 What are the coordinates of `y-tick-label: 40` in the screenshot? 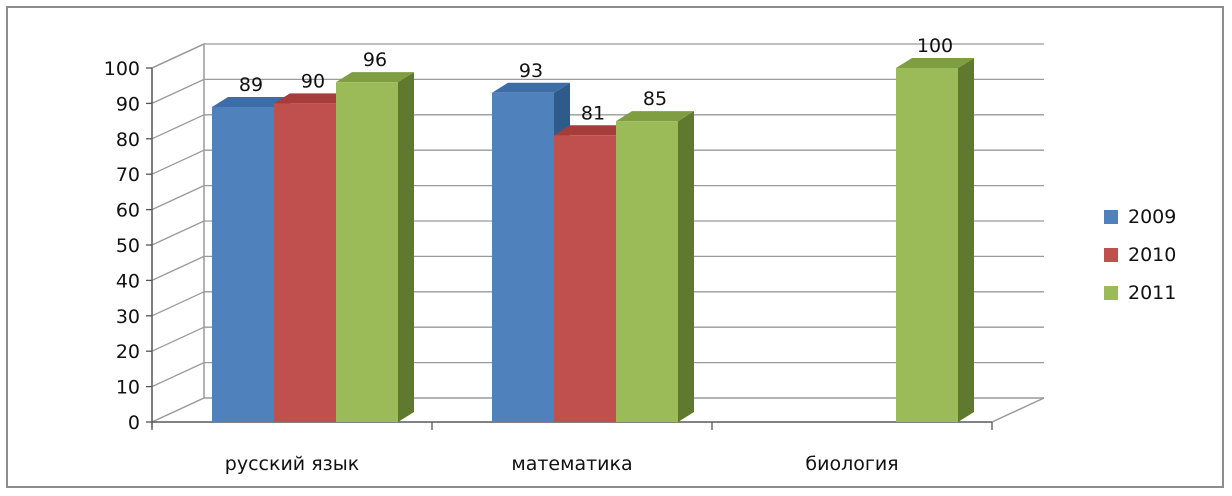 It's located at (128, 281).